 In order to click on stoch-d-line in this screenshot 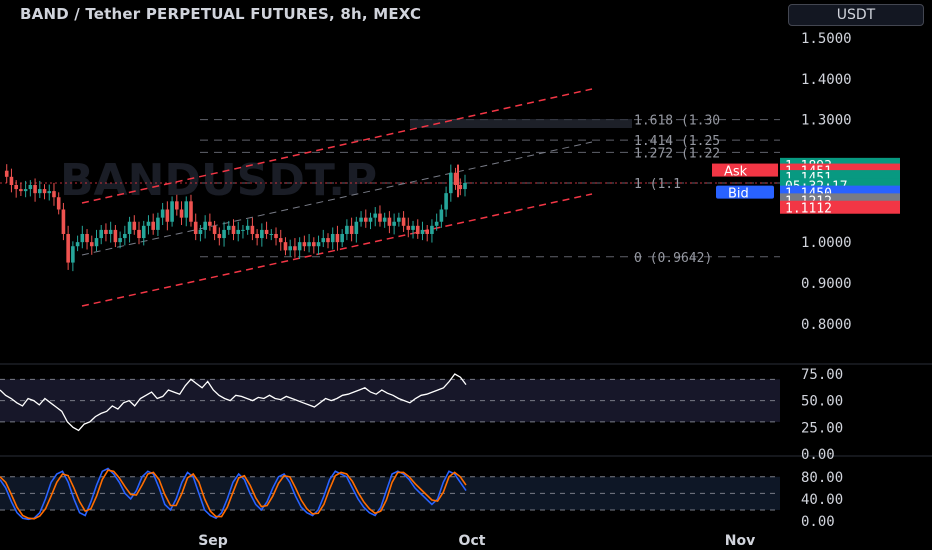, I will do `click(233, 494)`.